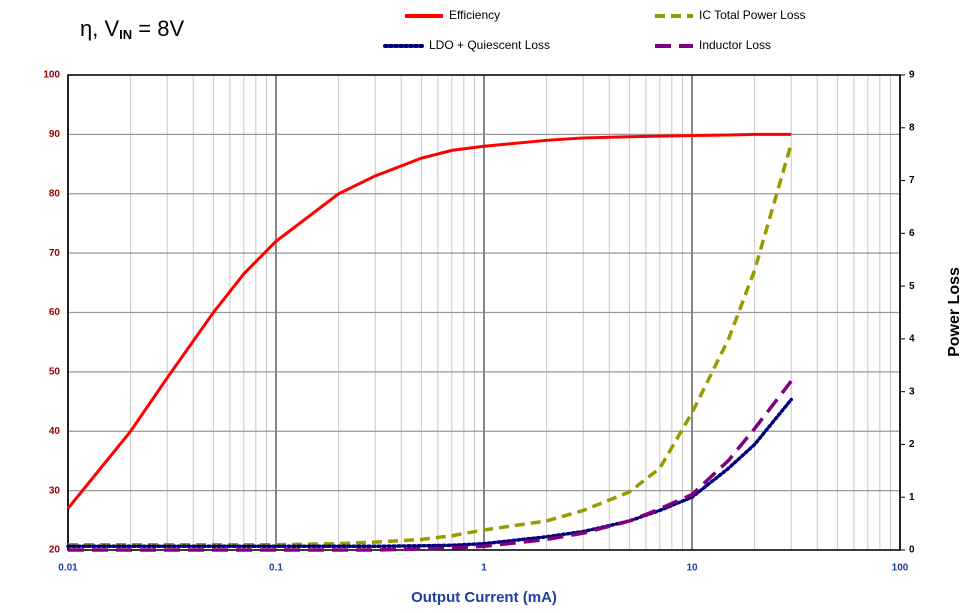  Describe the element at coordinates (912, 233) in the screenshot. I see `y2-tick-label: 6` at that location.